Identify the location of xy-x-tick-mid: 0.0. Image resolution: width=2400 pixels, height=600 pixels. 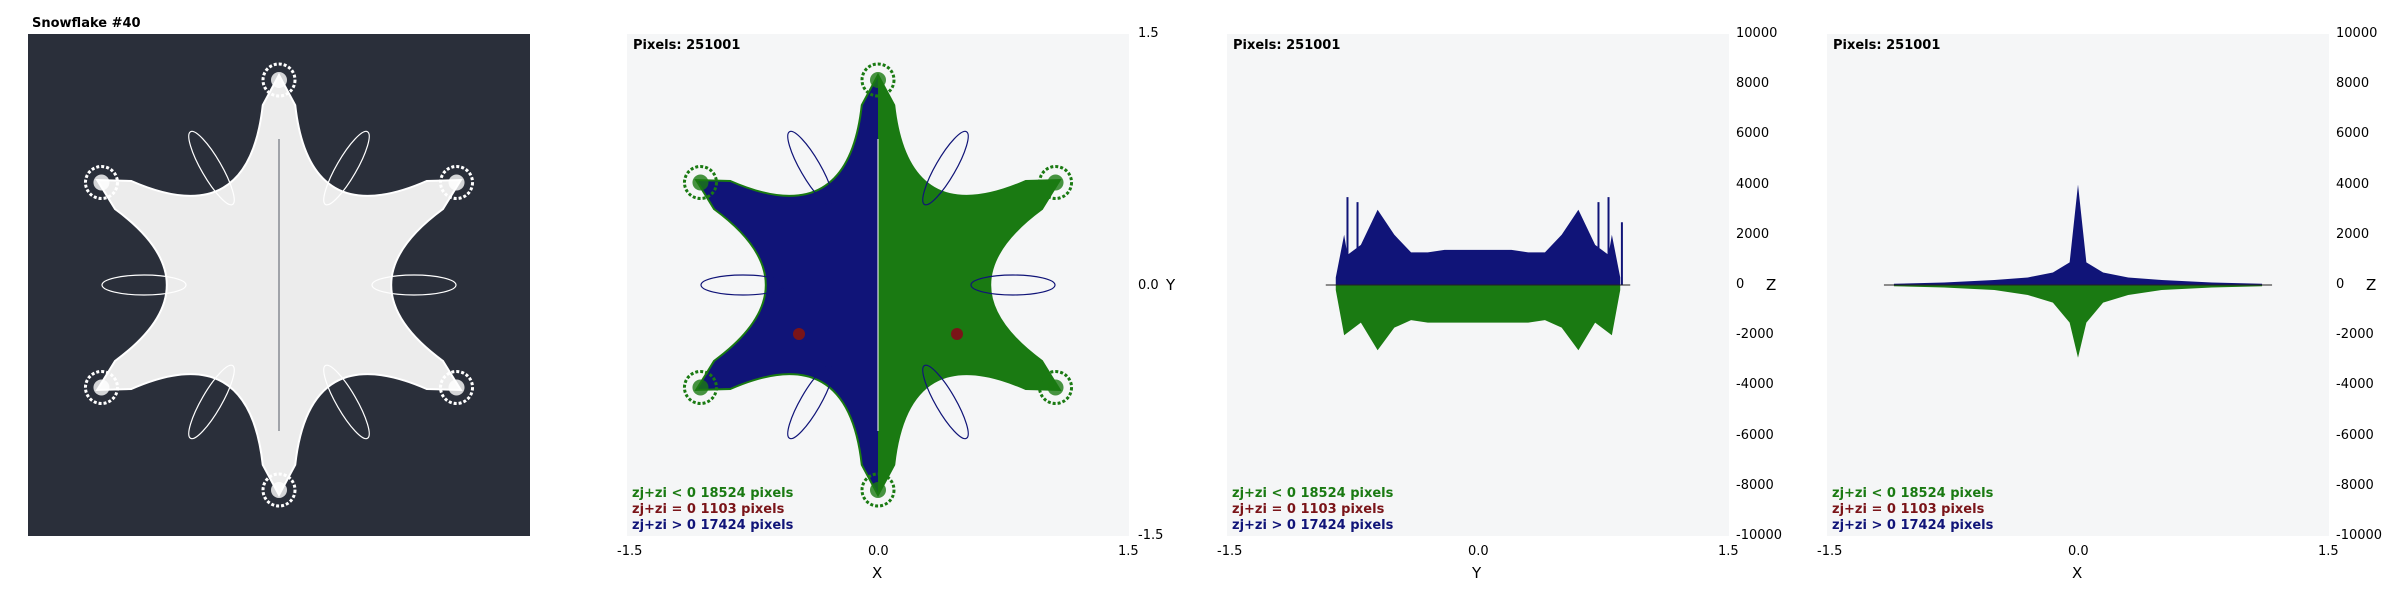
(878, 551).